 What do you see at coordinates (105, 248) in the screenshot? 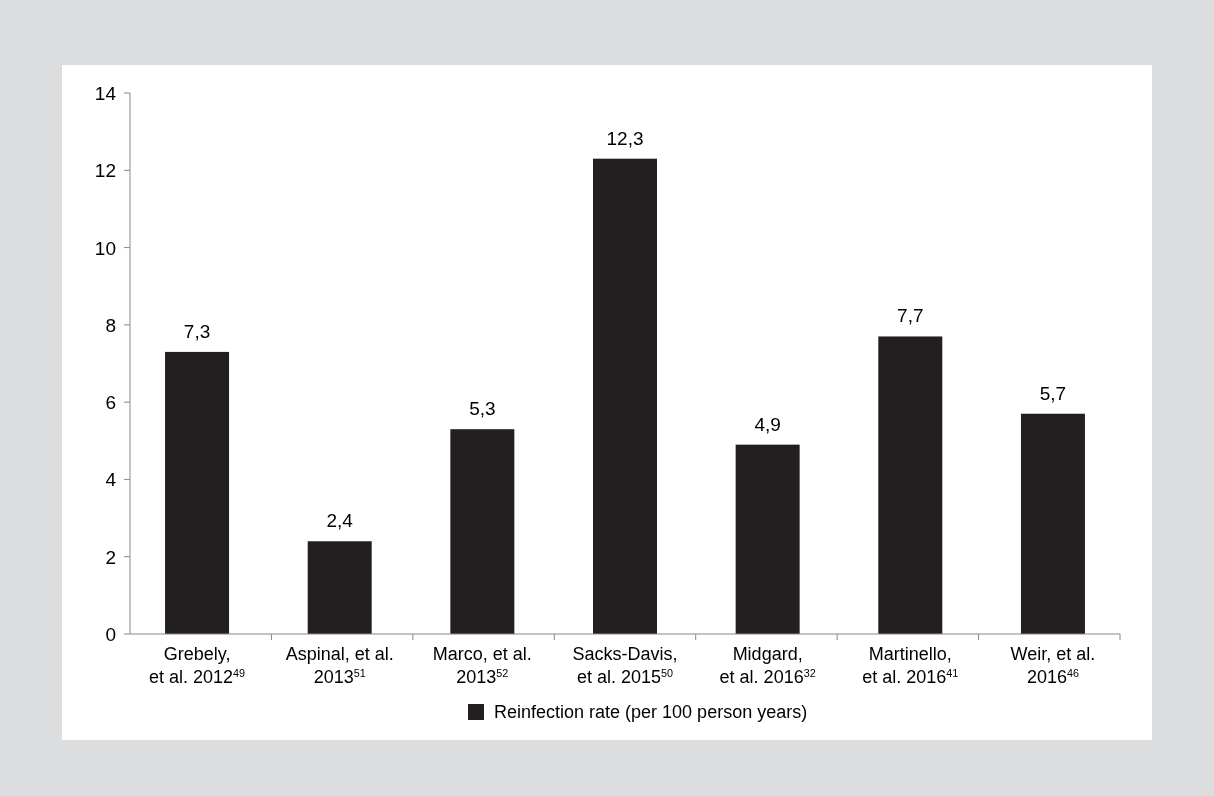
I see `y-tick-label: 10` at bounding box center [105, 248].